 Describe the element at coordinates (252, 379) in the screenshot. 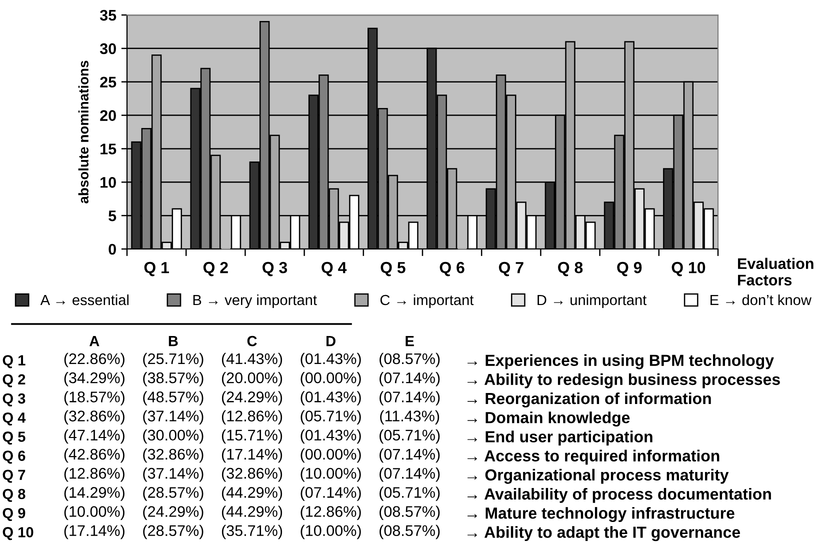

I see `text: (20.00%)` at that location.